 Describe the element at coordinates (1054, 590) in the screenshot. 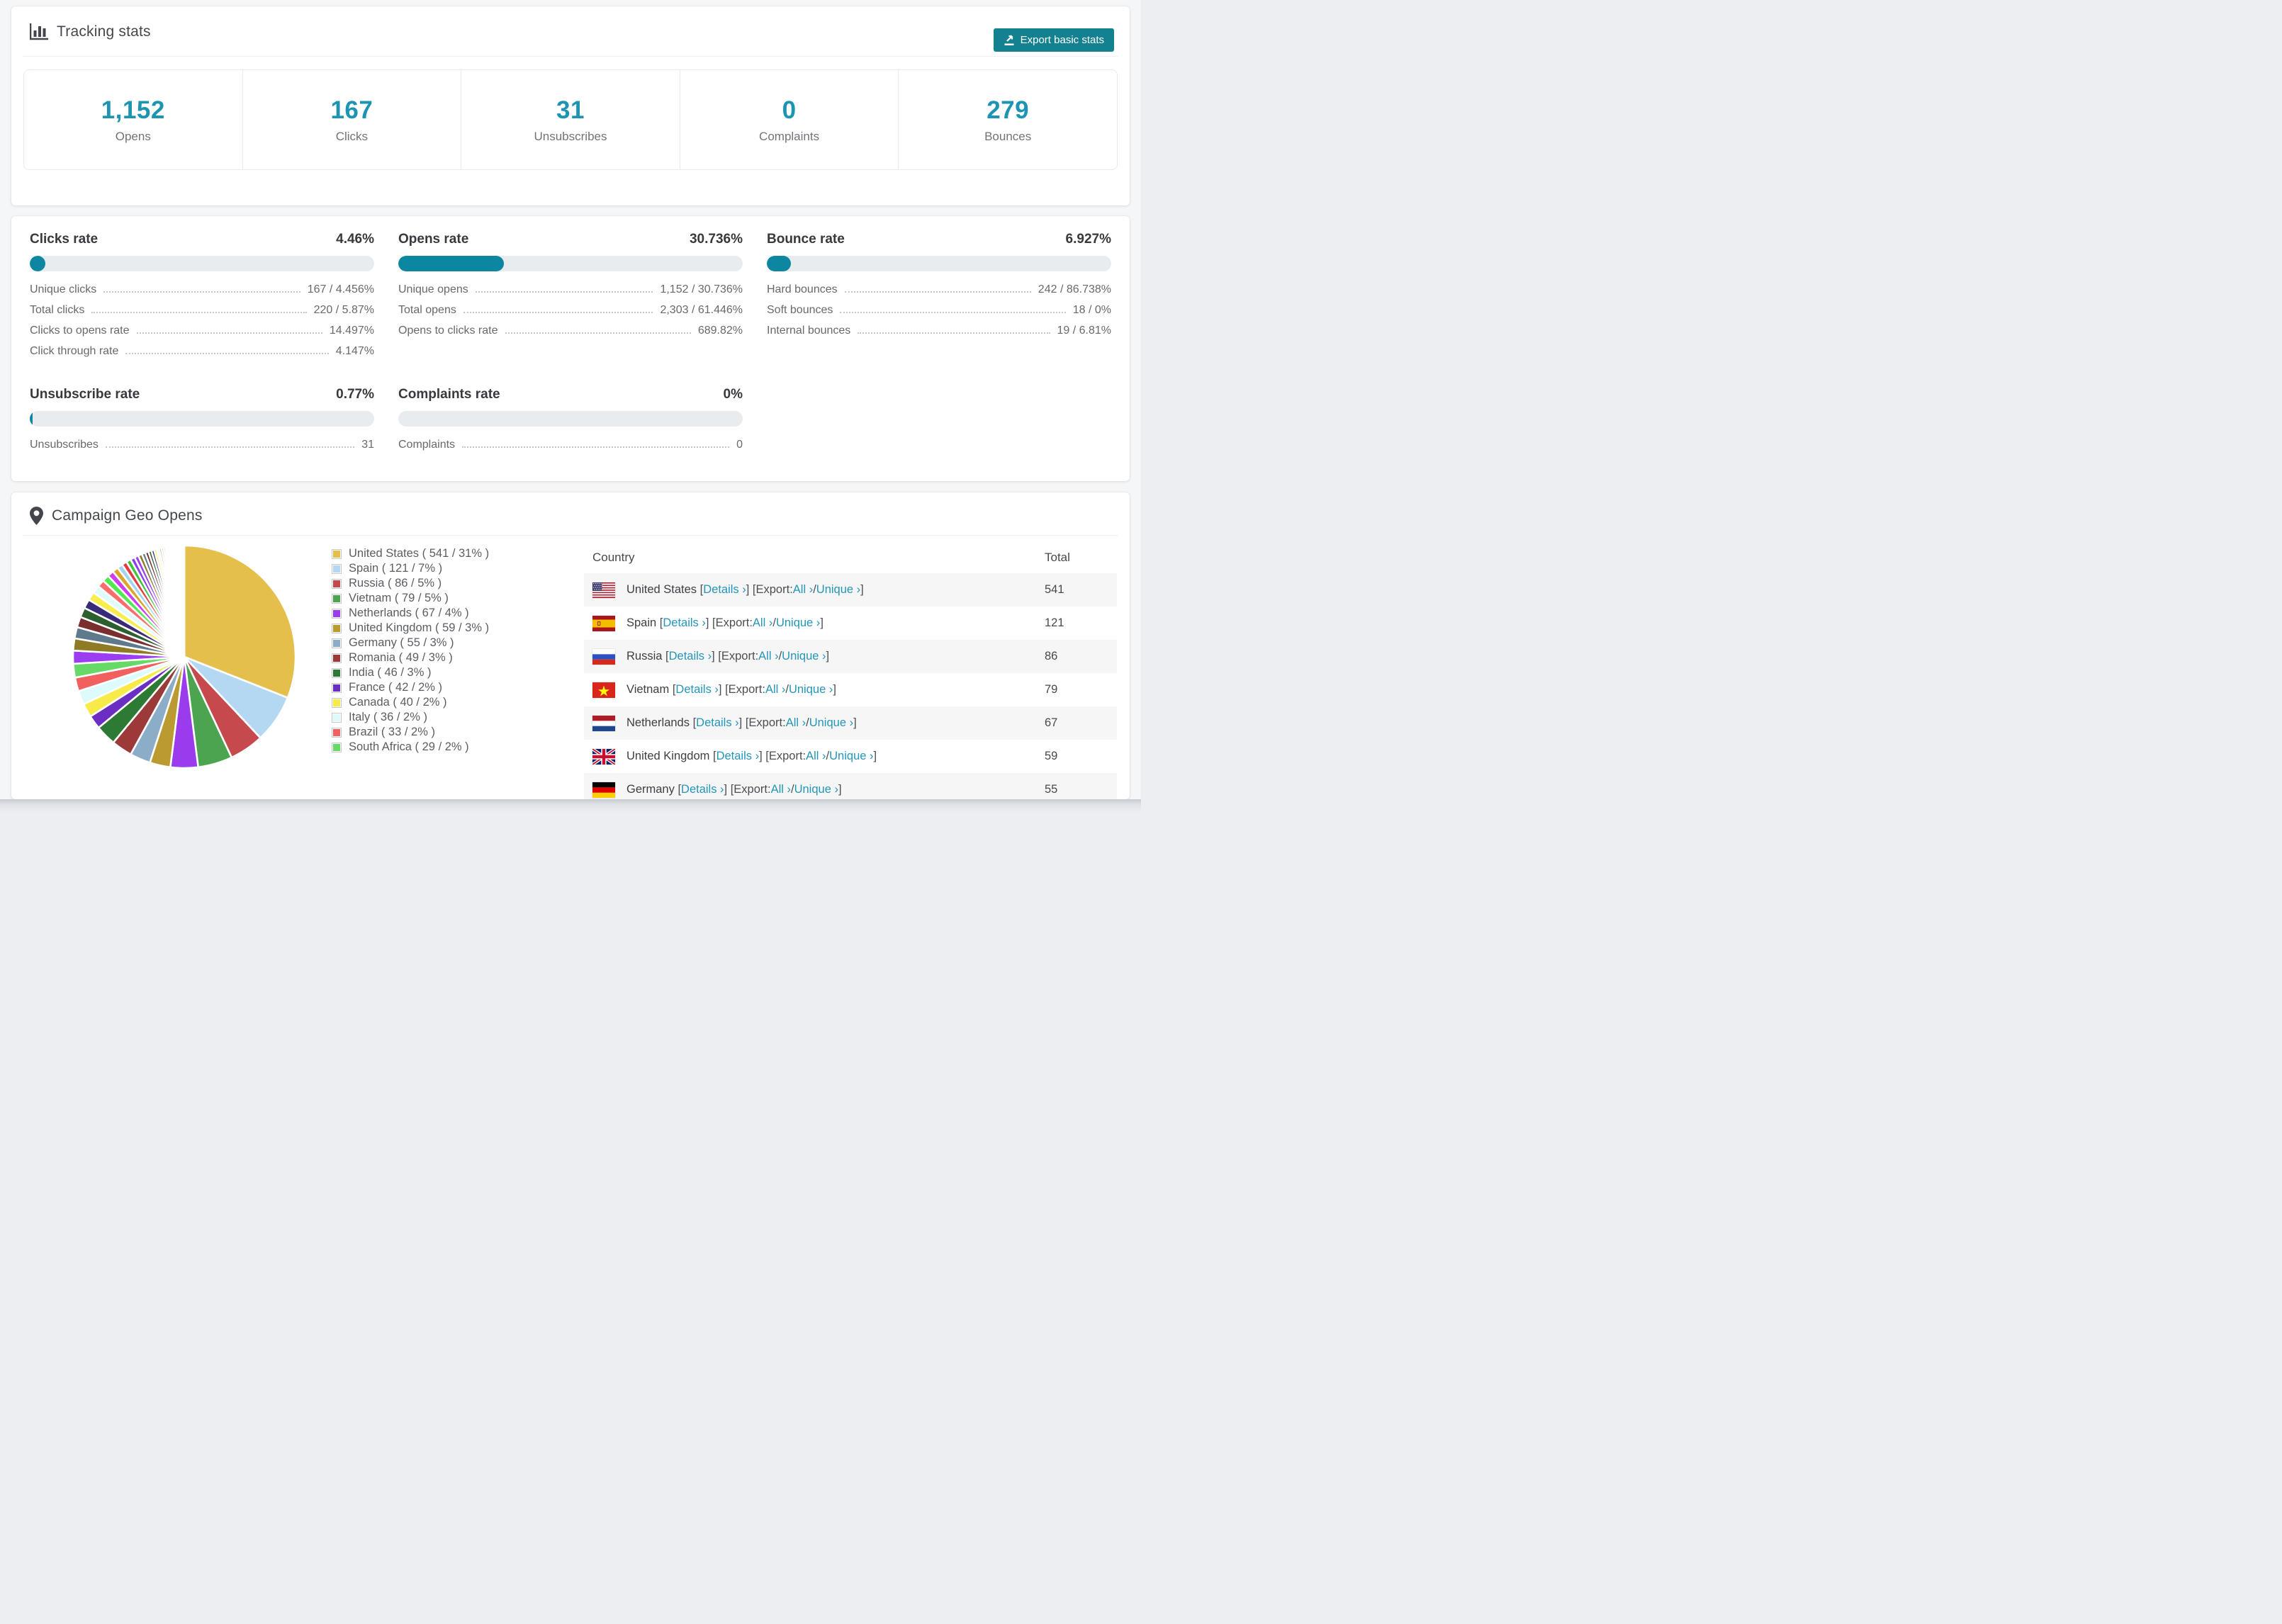

I see `country-total: 541` at that location.